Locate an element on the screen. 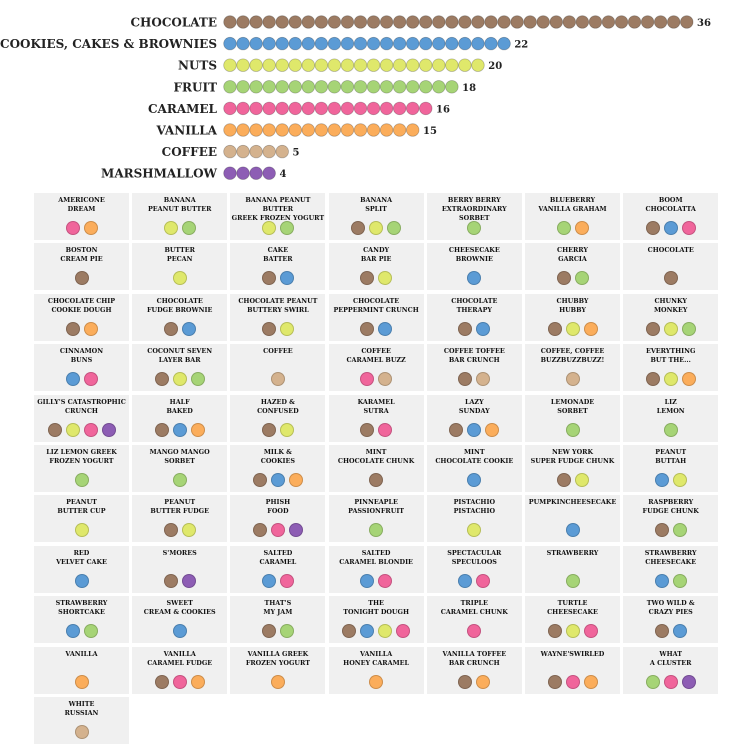  tag-dot-vanilla is located at coordinates (197, 429).